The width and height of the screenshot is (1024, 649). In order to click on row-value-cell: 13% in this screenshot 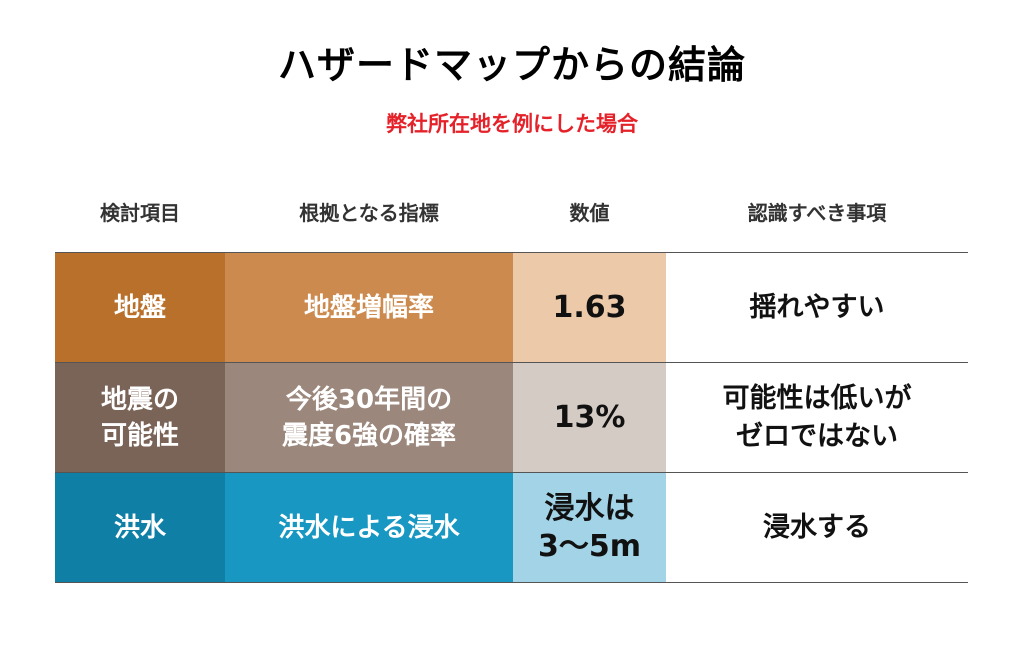, I will do `click(589, 417)`.